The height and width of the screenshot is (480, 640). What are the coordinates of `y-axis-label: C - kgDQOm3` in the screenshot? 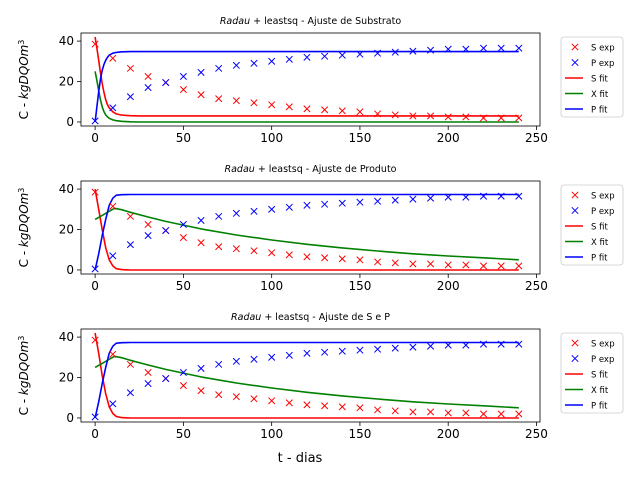 It's located at (24, 80).